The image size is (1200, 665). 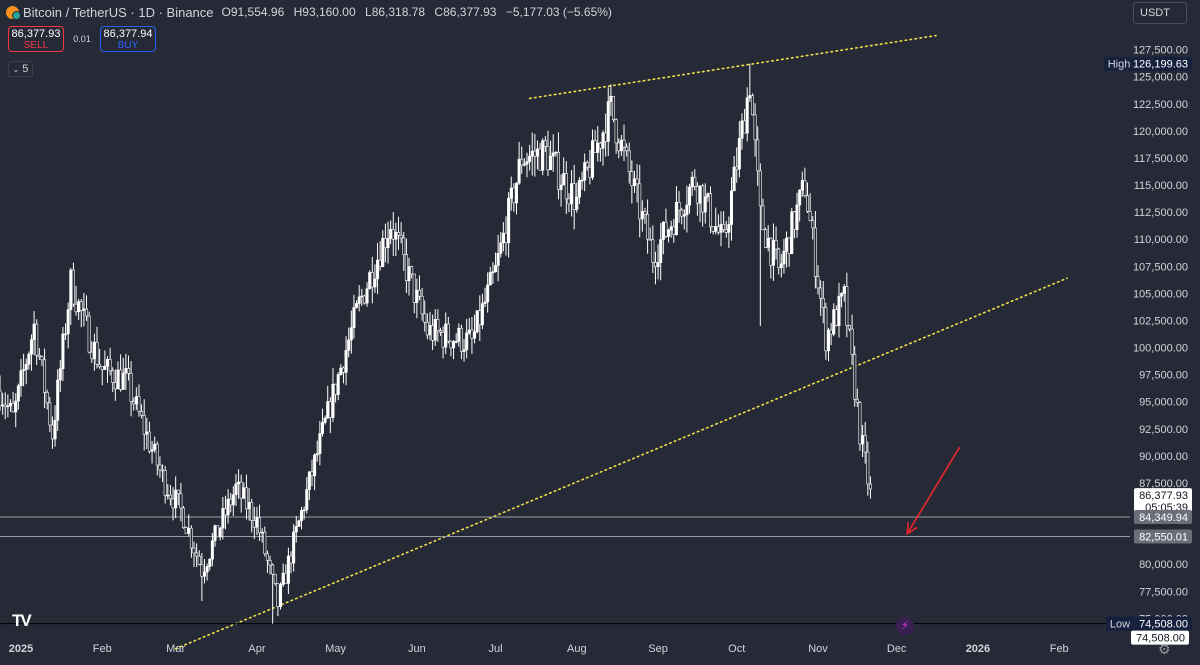 I want to click on y-tick-label: 112,500.00, so click(x=1161, y=213).